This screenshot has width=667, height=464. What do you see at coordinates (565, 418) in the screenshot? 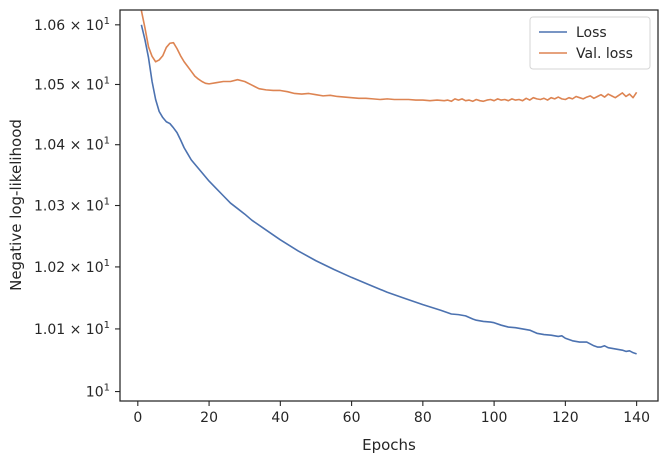
I see `x-tick-label: 120` at bounding box center [565, 418].